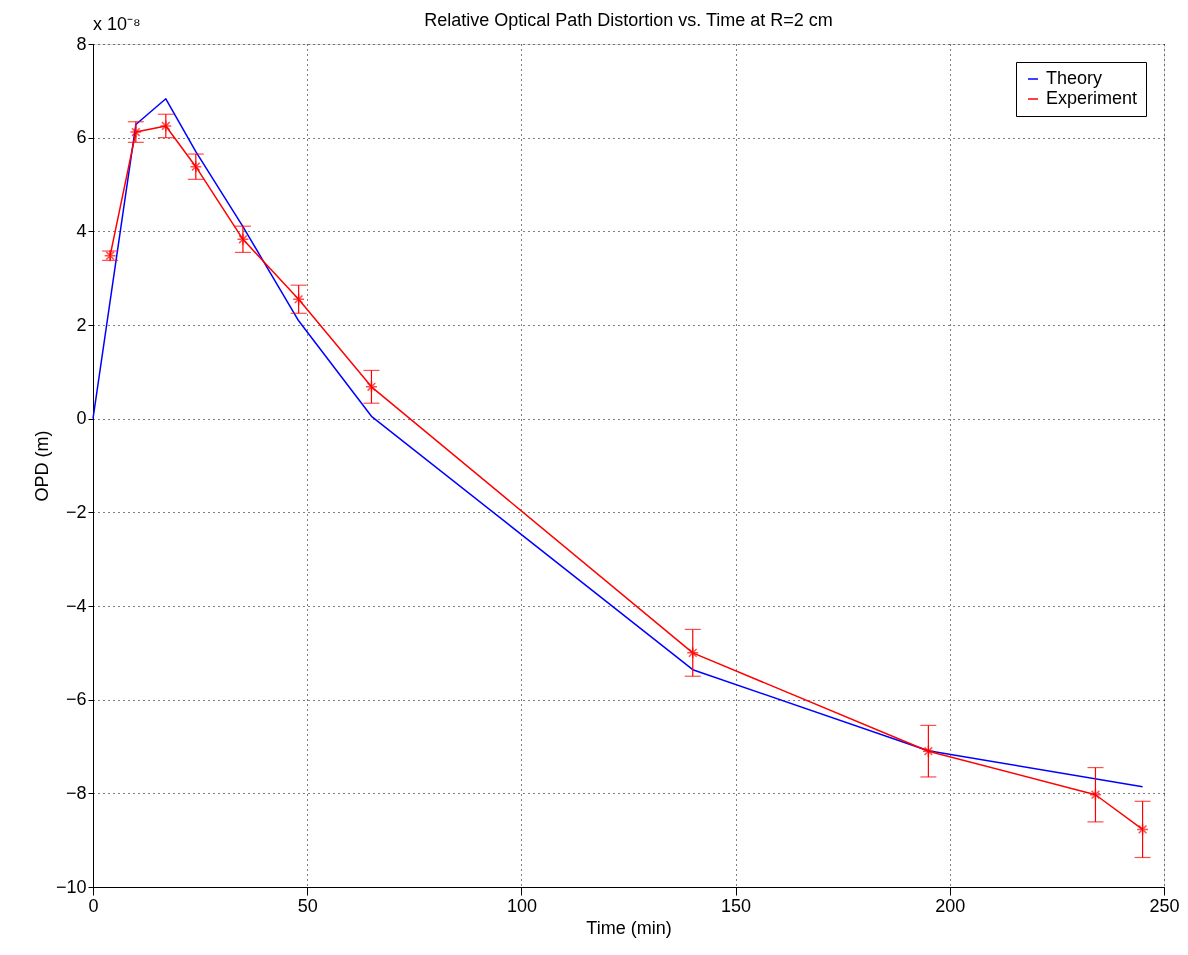  I want to click on chart-title: Relative Optical Path Distortion vs. Time at R=2 cm, so click(628, 20).